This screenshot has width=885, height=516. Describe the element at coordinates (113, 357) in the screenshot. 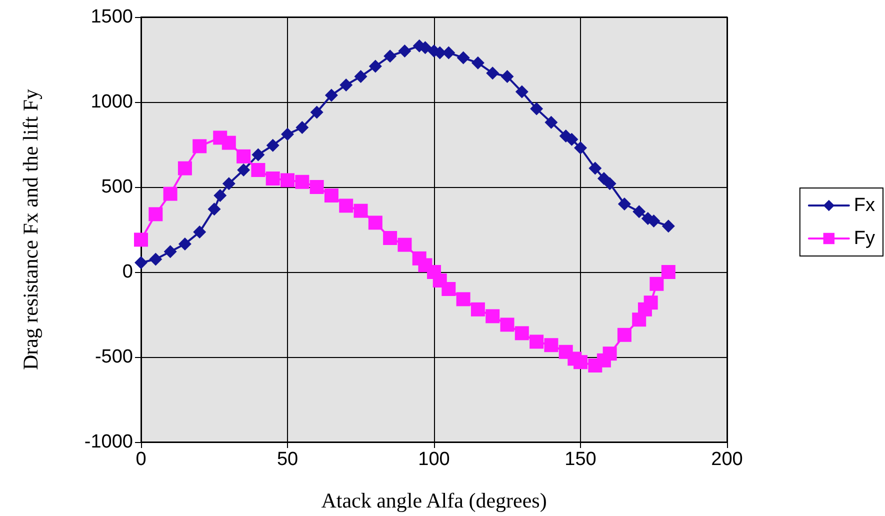

I see `y-tick-label: -500` at that location.